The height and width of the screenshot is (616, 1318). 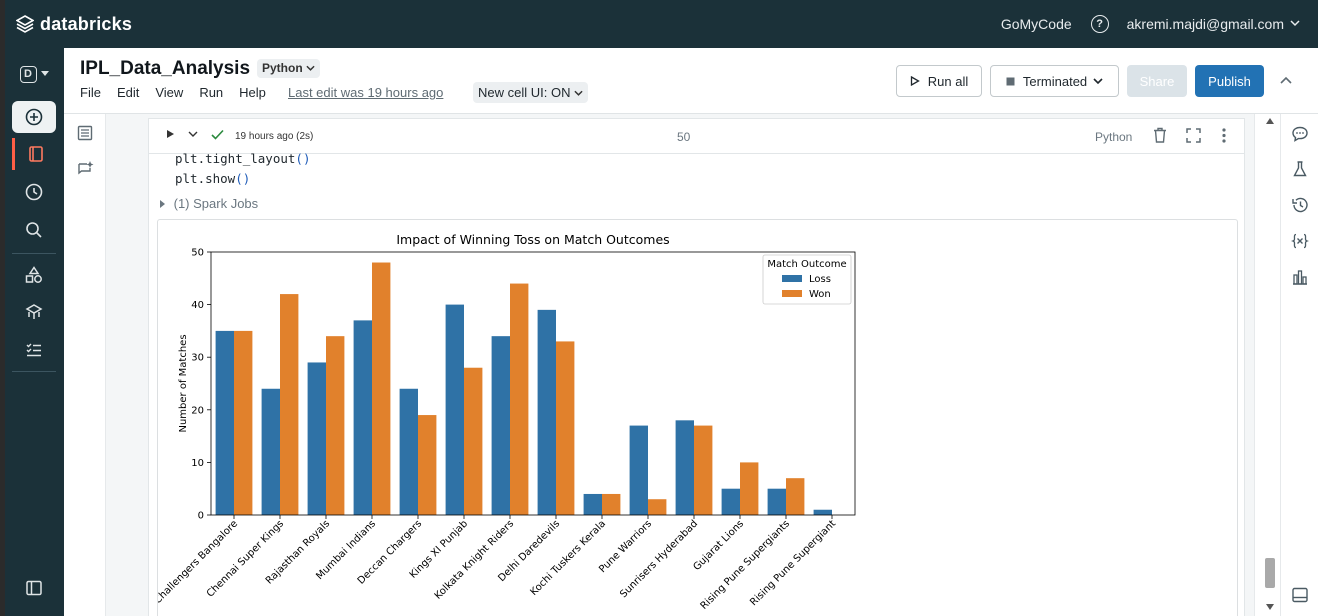 What do you see at coordinates (165, 68) in the screenshot?
I see `notebook-title: IPL_Data_Analysis` at bounding box center [165, 68].